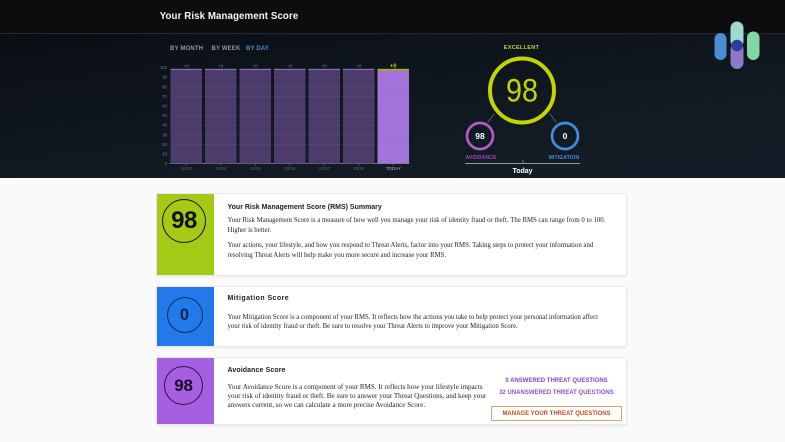 The image size is (785, 442). Describe the element at coordinates (164, 115) in the screenshot. I see `svg-text: 50` at that location.